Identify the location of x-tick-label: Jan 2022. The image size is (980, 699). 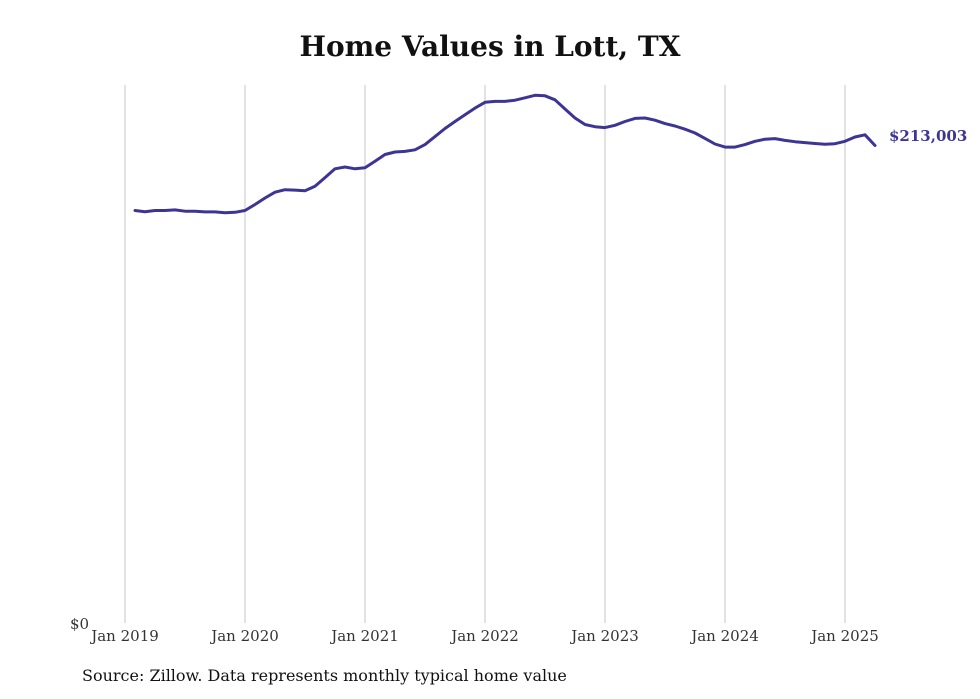
(484, 636).